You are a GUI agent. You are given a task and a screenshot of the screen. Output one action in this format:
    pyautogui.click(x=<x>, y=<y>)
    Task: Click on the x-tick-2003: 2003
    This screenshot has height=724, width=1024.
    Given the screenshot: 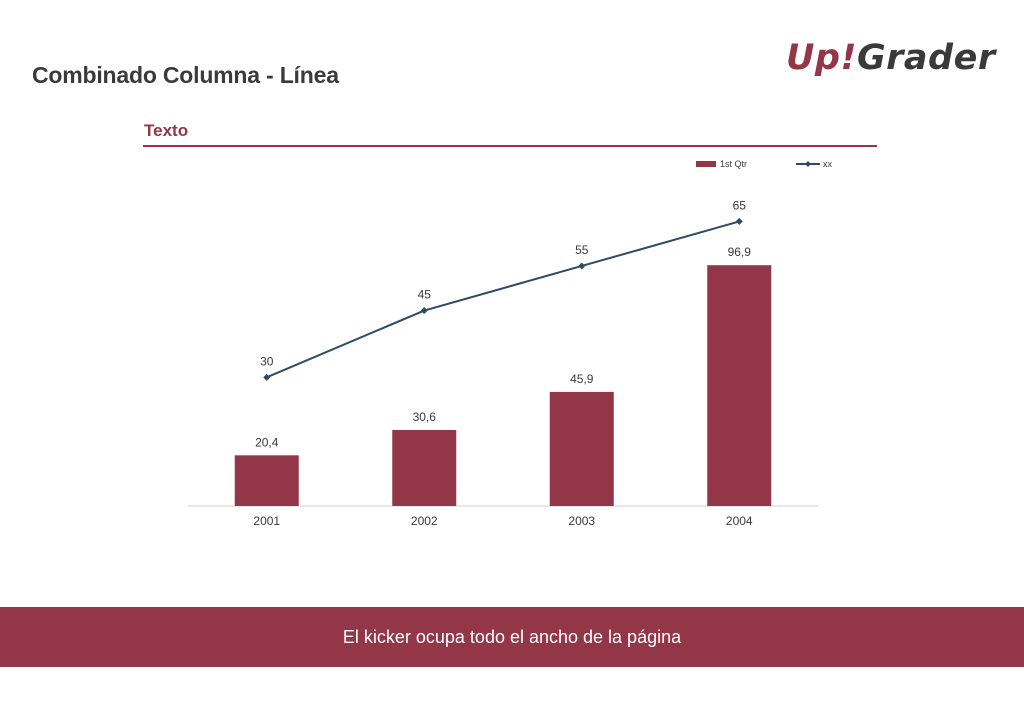 What is the action you would take?
    pyautogui.click(x=581, y=521)
    